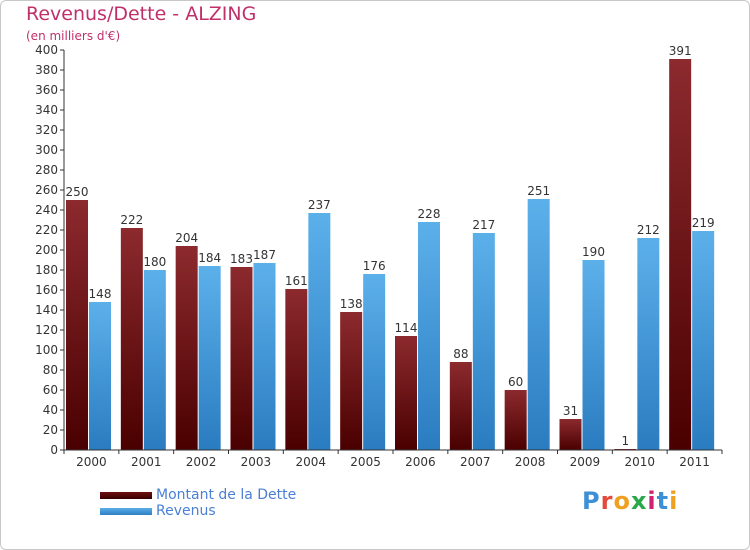 Image resolution: width=750 pixels, height=550 pixels. Describe the element at coordinates (91, 462) in the screenshot. I see `x-tick-label: 2000` at that location.